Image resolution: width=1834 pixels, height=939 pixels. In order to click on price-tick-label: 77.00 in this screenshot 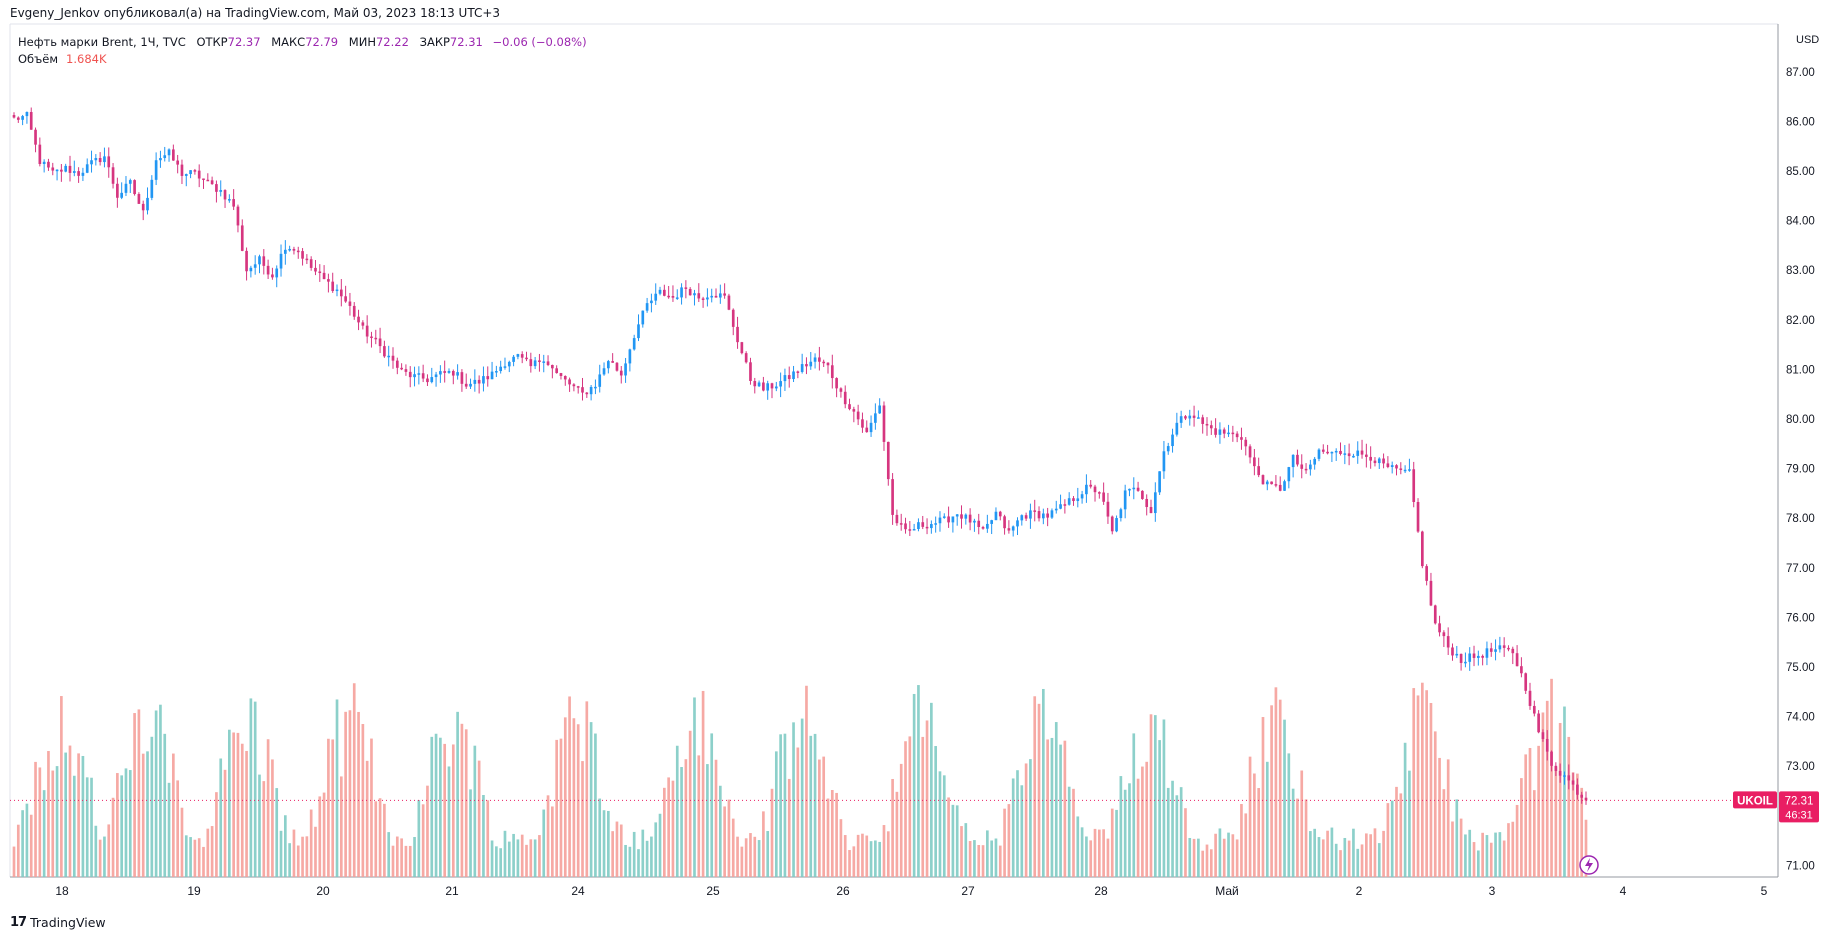, I will do `click(1800, 569)`.